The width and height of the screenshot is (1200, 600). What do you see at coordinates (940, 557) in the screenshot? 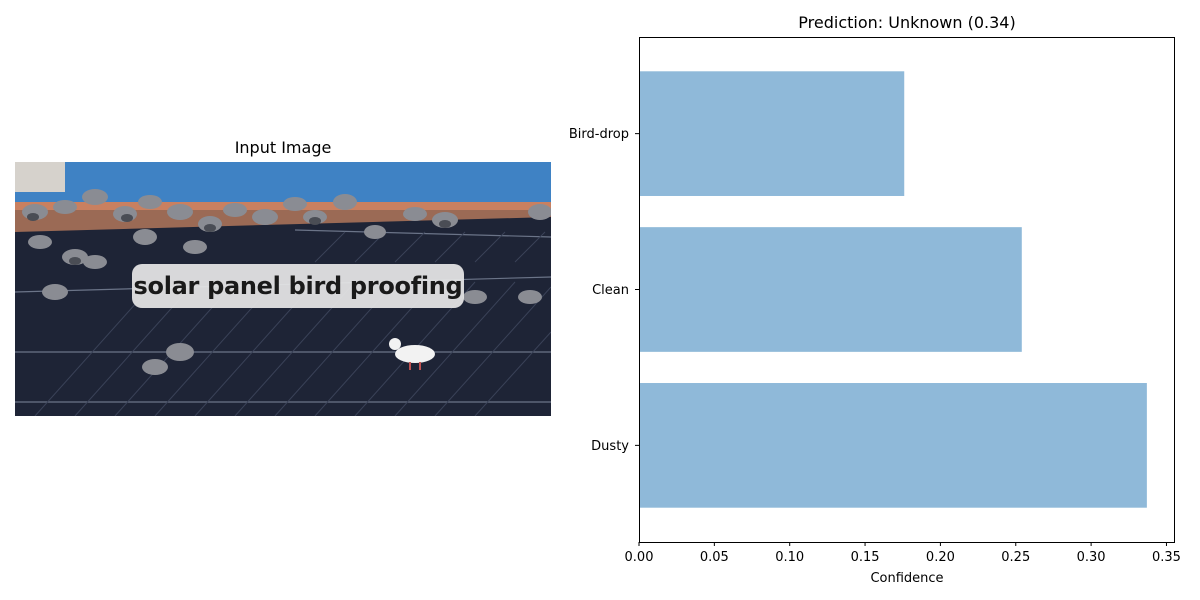
I see `x-tick-label: 0.20` at bounding box center [940, 557].